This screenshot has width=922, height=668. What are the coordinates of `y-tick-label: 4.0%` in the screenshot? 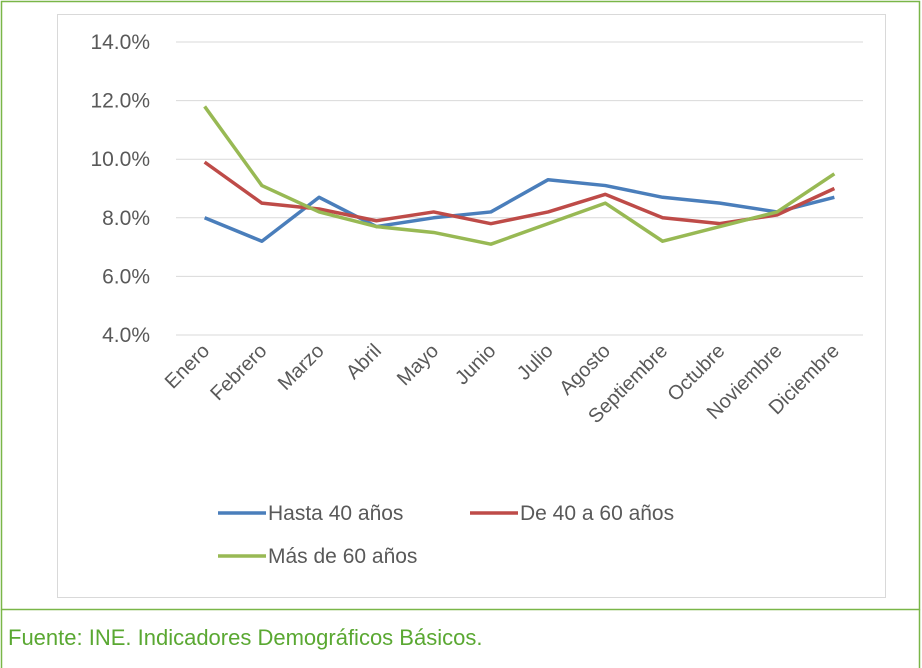 It's located at (126, 335).